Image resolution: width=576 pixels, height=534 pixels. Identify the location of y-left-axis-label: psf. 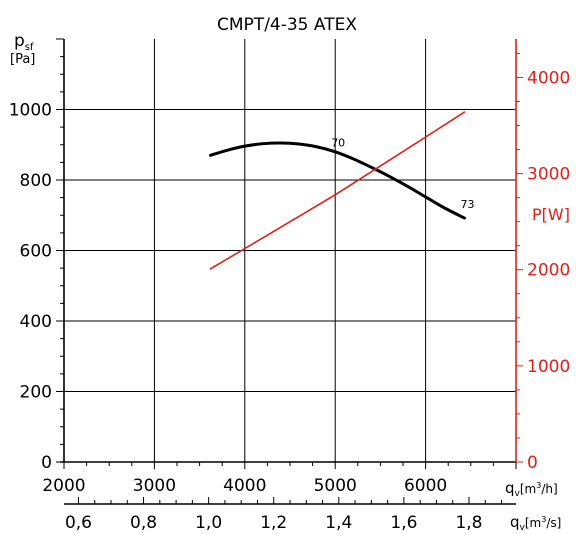
(24, 42).